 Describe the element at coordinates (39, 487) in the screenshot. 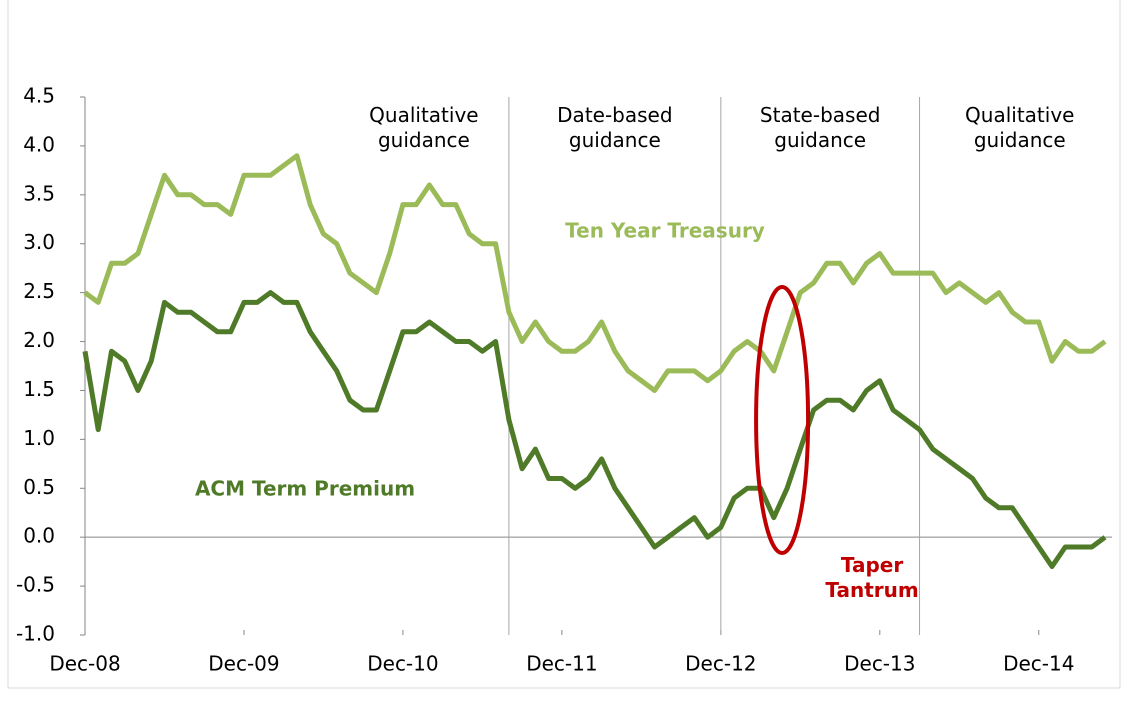

I see `y-tick-label: 0.5` at that location.